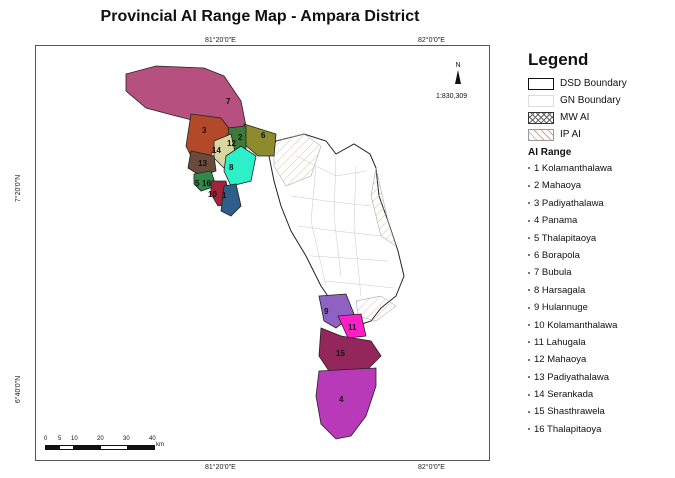 Image resolution: width=675 pixels, height=478 pixels. Describe the element at coordinates (598, 117) in the screenshot. I see `legend-mw: MW AI` at that location.